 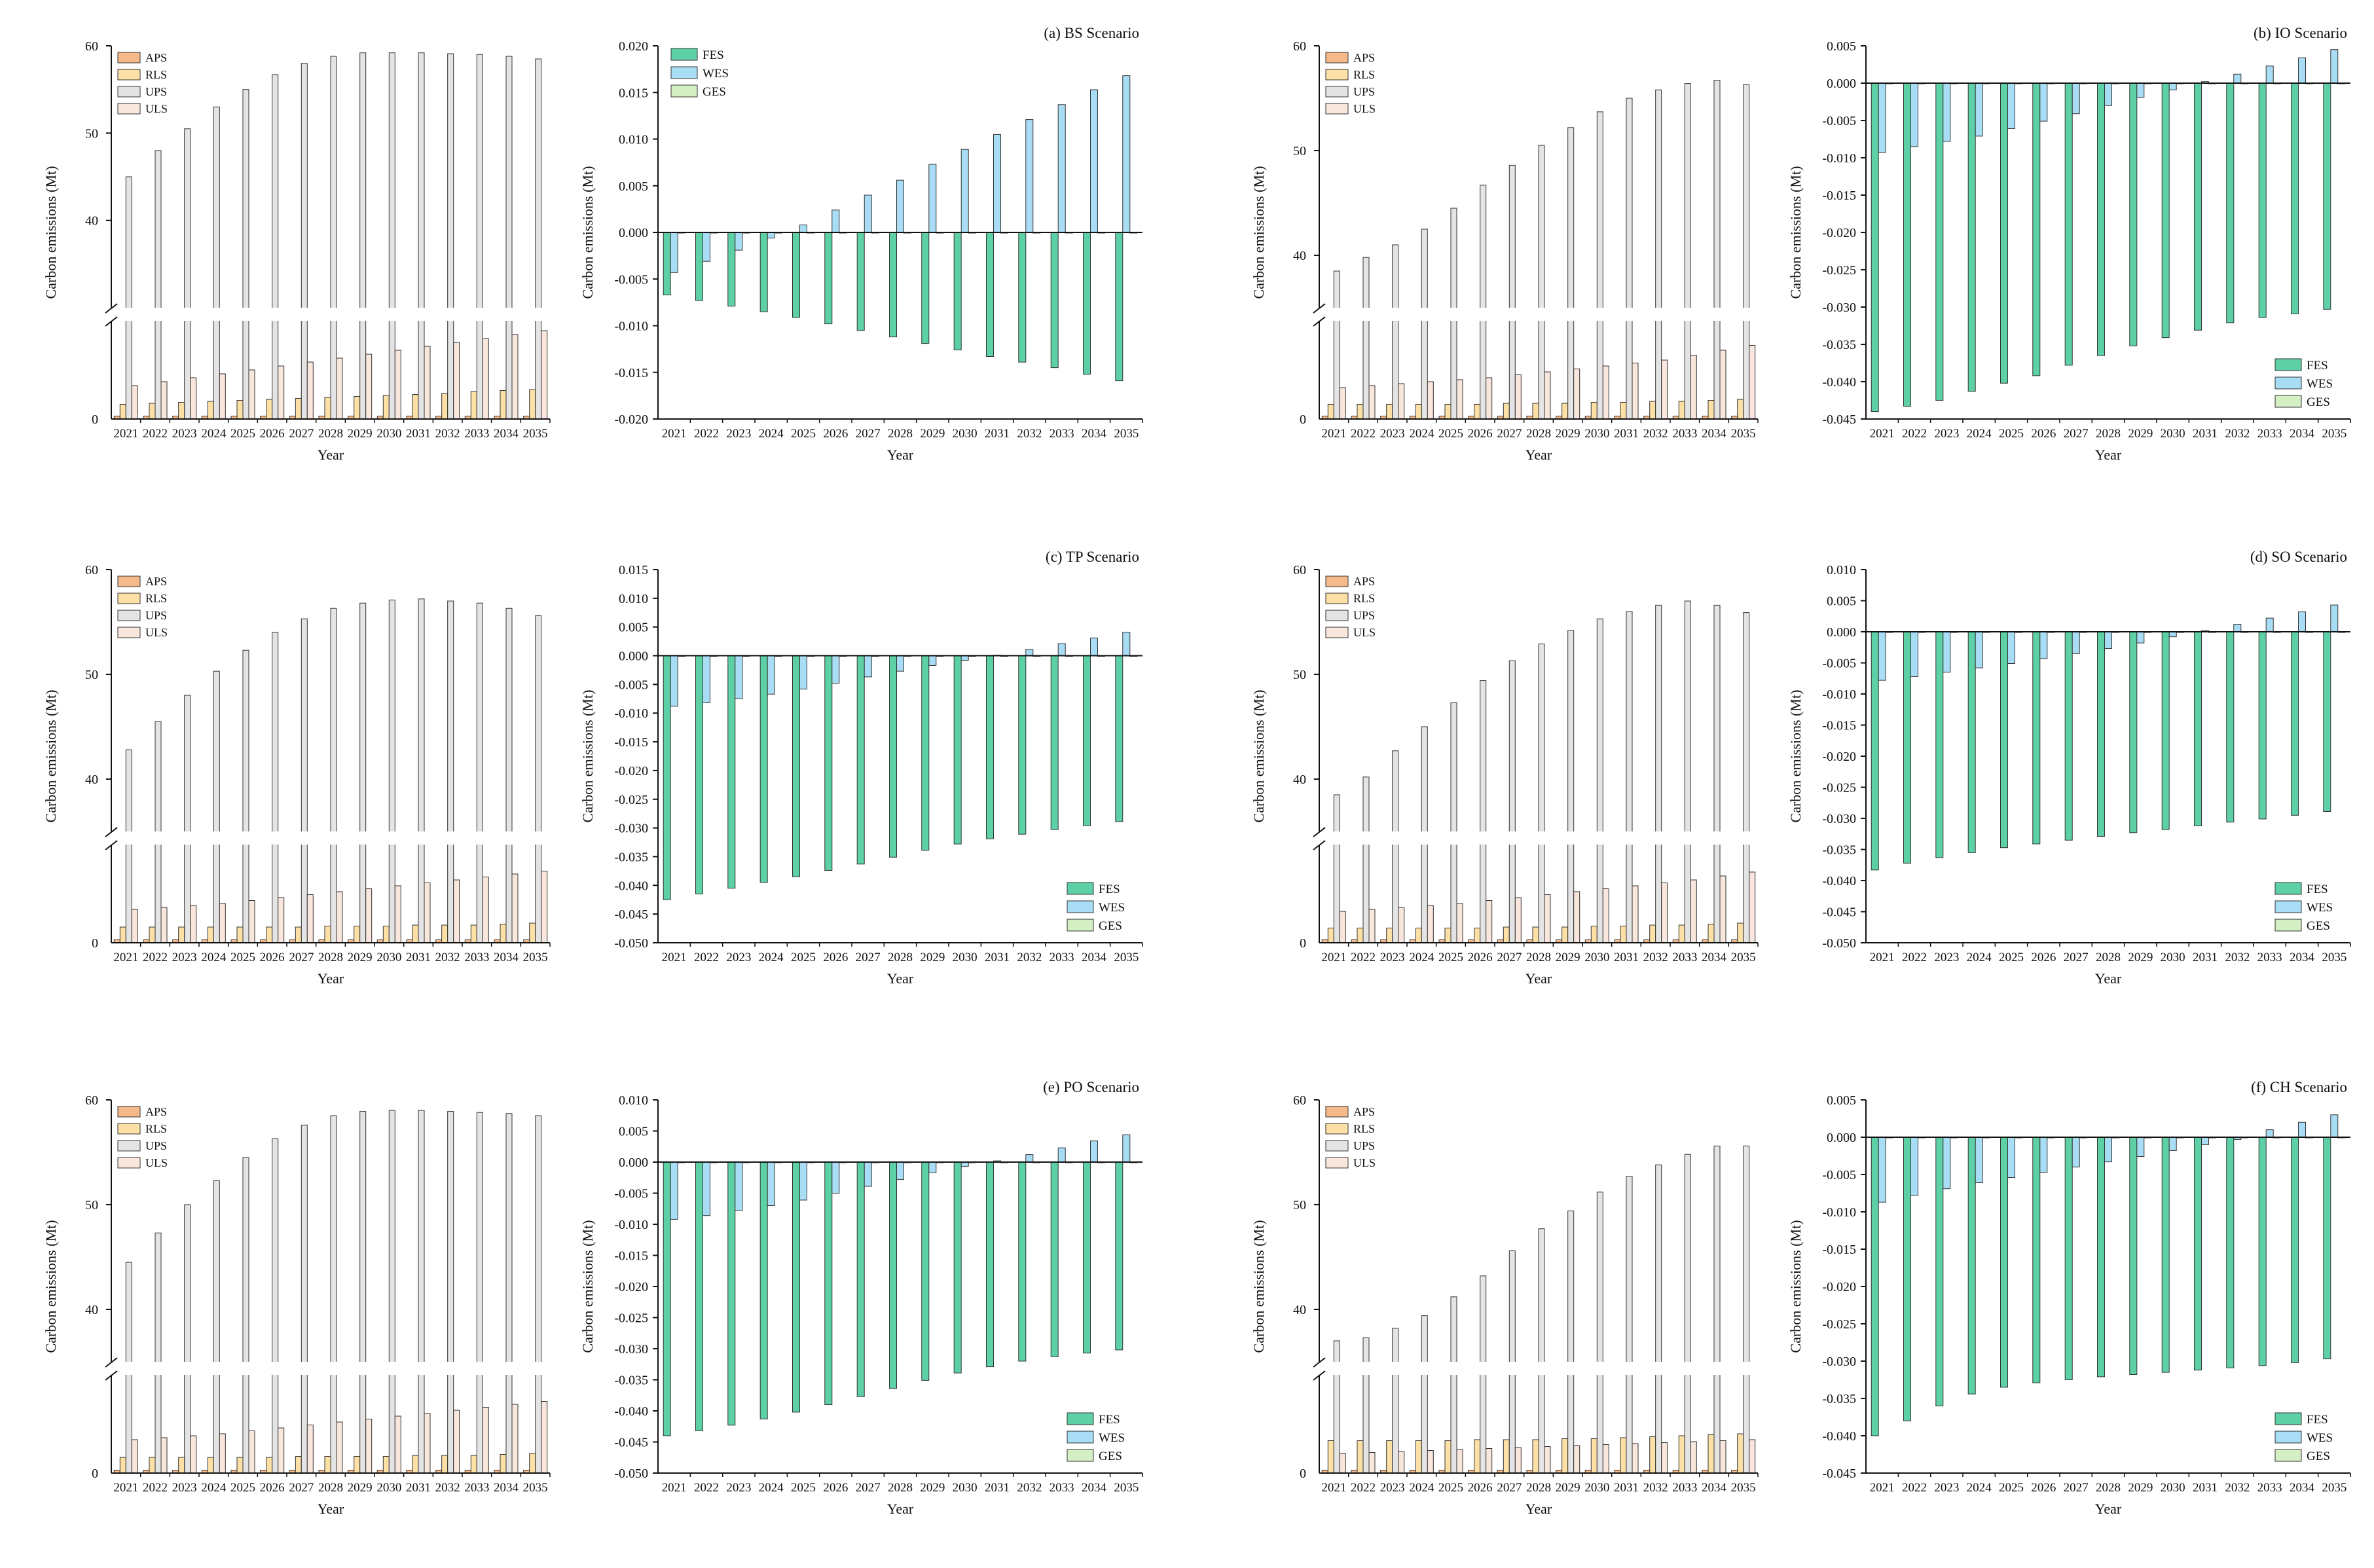 I want to click on bar-ups-2034, so click(x=1717, y=1309).